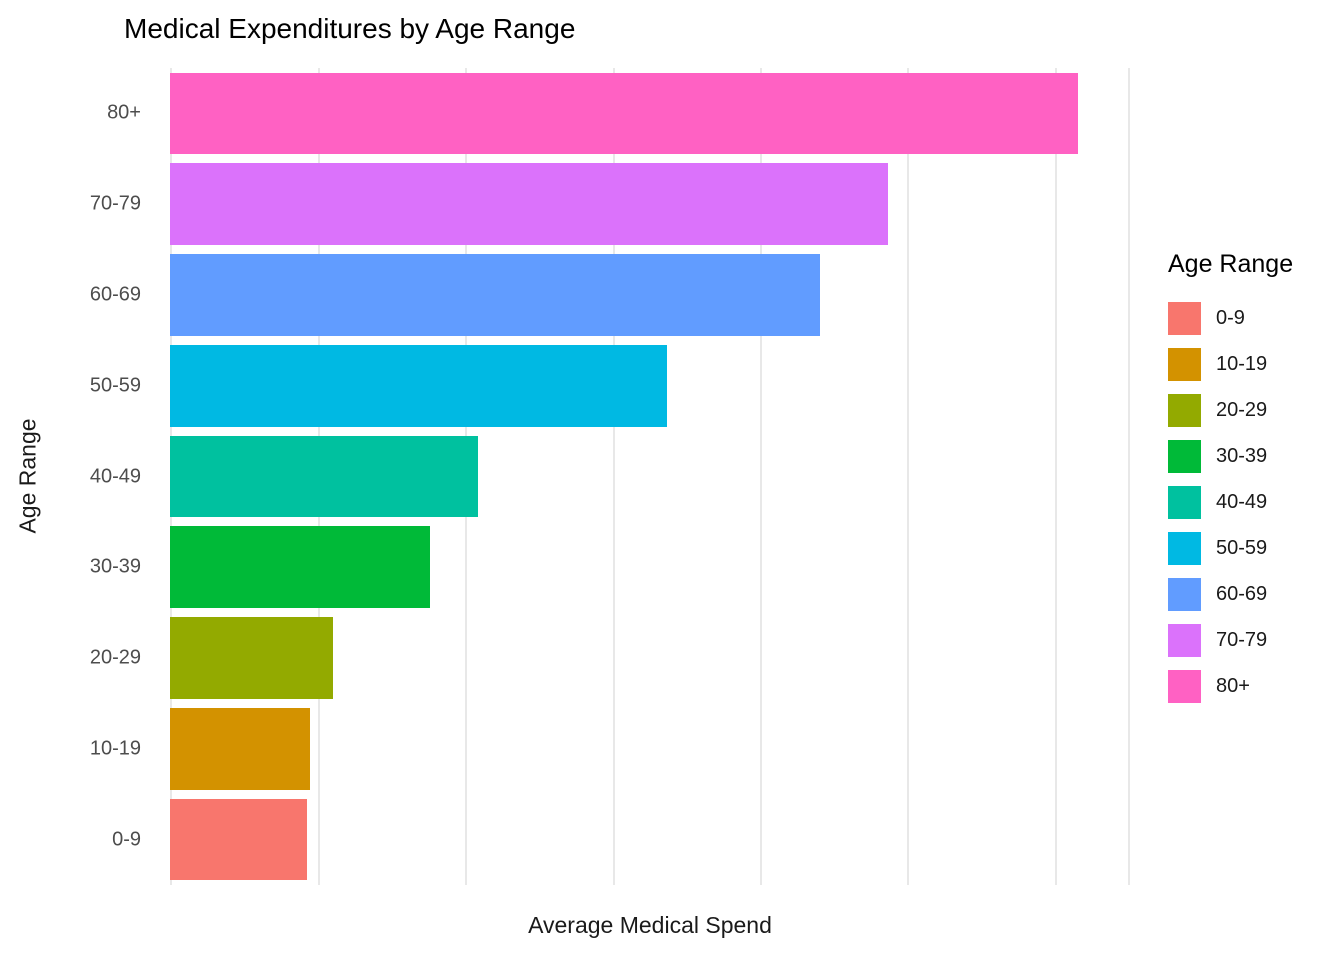 Image resolution: width=1344 pixels, height=960 pixels. I want to click on legend-item-label: 0-9, so click(1230, 317).